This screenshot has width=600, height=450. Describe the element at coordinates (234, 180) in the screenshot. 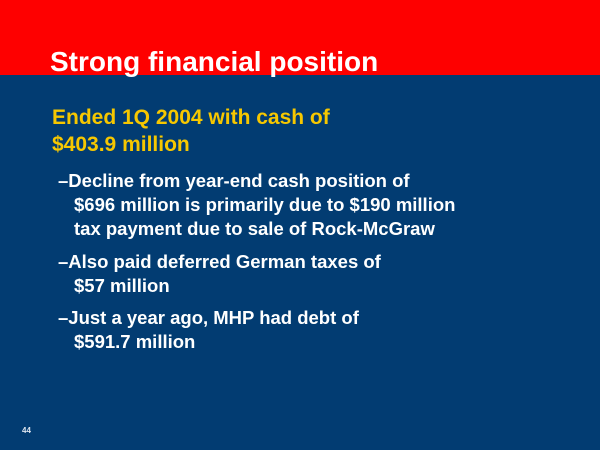

I see `sub-bullet-line: –Decline from year-end cash position of` at that location.